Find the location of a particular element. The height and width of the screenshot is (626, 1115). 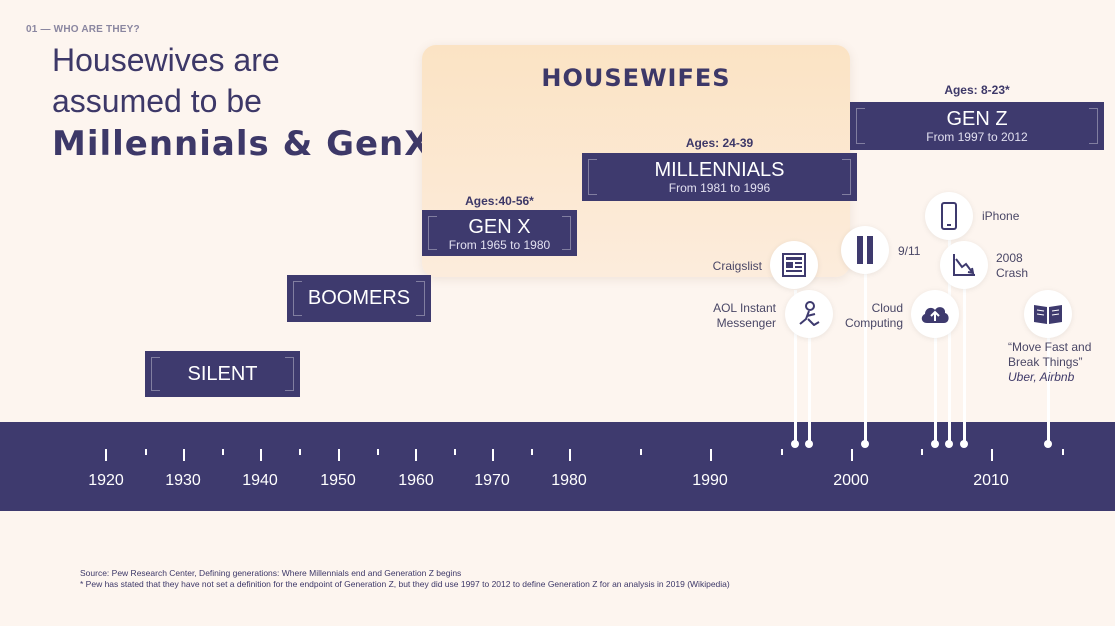

gen-x-name: GEN X is located at coordinates (499, 227).